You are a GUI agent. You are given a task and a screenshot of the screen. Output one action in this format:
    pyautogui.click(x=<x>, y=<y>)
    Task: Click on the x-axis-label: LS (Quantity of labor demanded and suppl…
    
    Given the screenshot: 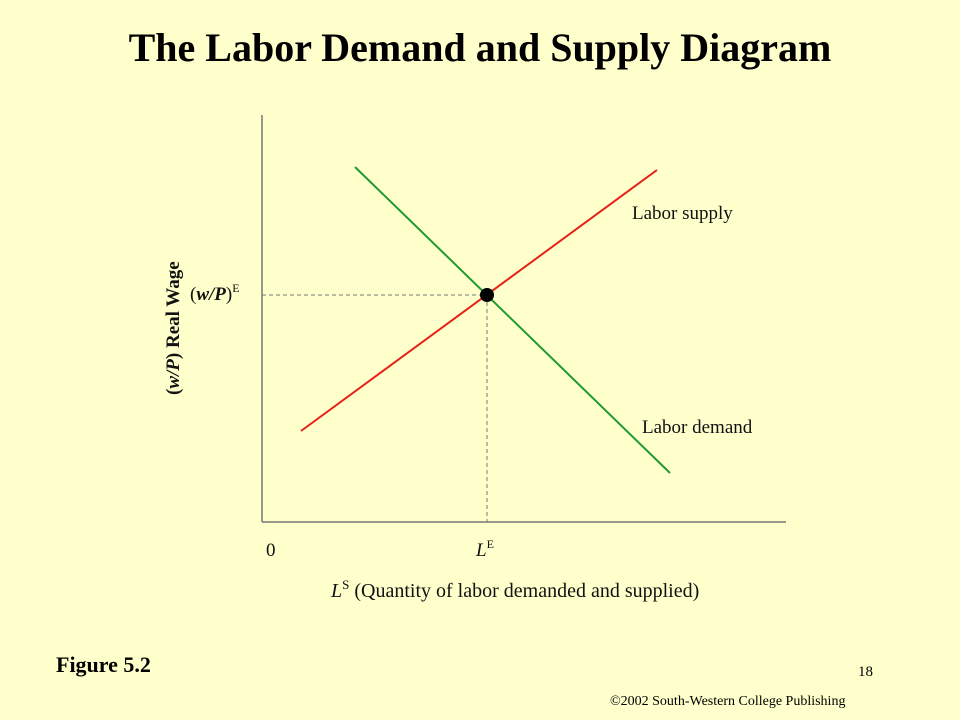 What is the action you would take?
    pyautogui.click(x=514, y=589)
    